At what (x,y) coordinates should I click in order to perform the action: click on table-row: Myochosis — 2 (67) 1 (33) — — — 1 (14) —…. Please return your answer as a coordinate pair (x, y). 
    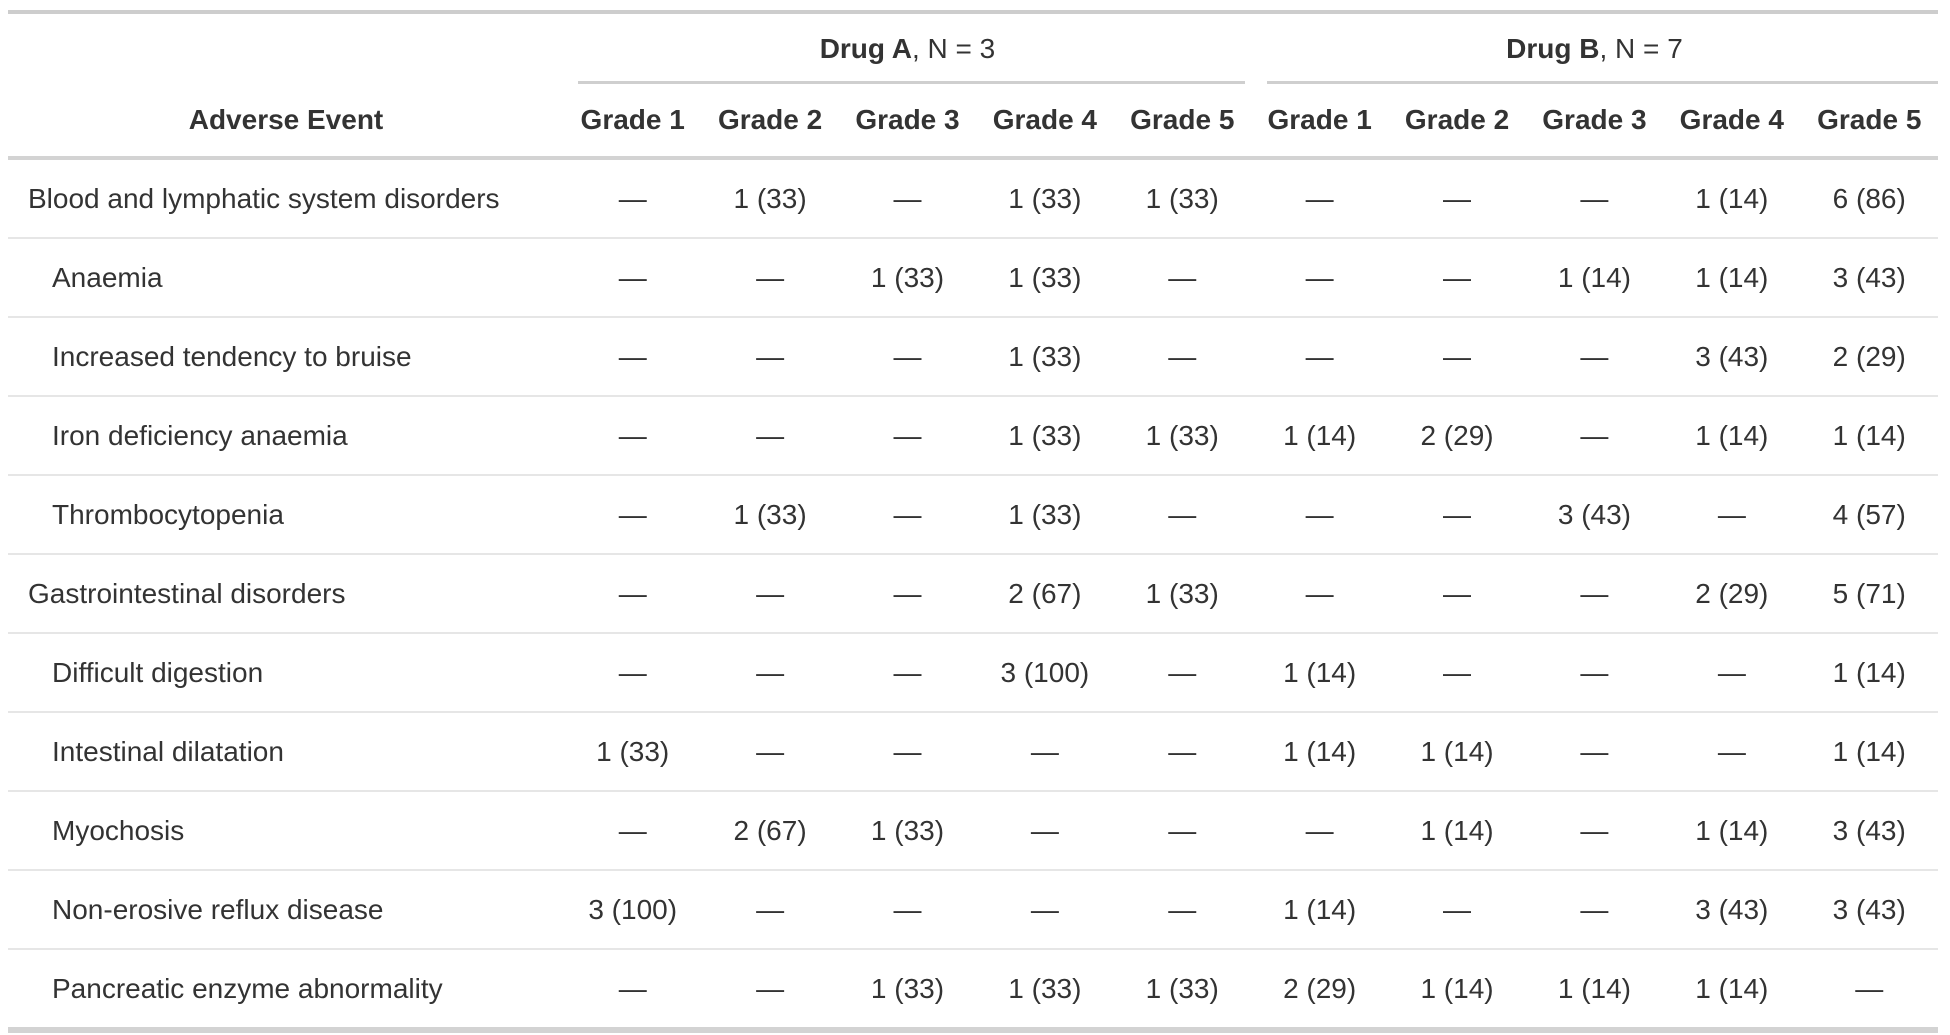
    Looking at the image, I should click on (973, 830).